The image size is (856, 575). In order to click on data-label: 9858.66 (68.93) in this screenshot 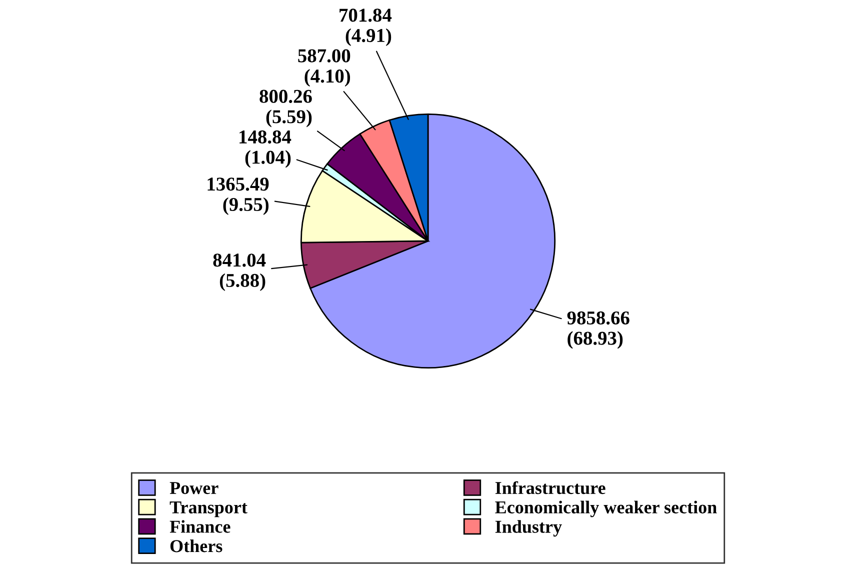, I will do `click(598, 330)`.